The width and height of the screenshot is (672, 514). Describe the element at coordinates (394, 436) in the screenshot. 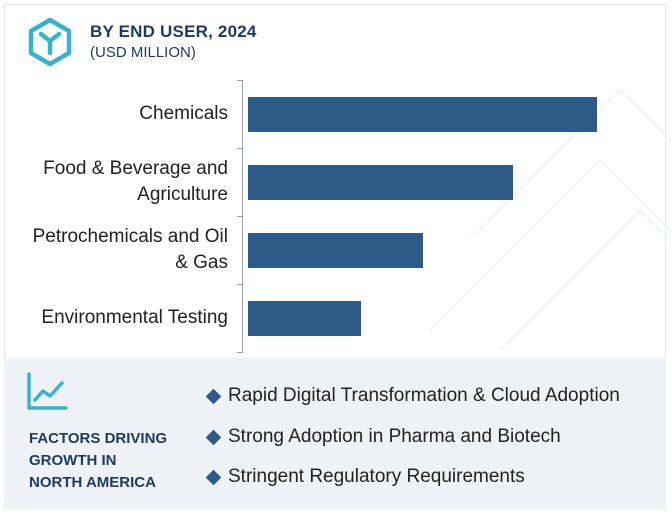

I see `factor-text: Strong Adoption in Pharma and Biotech` at that location.